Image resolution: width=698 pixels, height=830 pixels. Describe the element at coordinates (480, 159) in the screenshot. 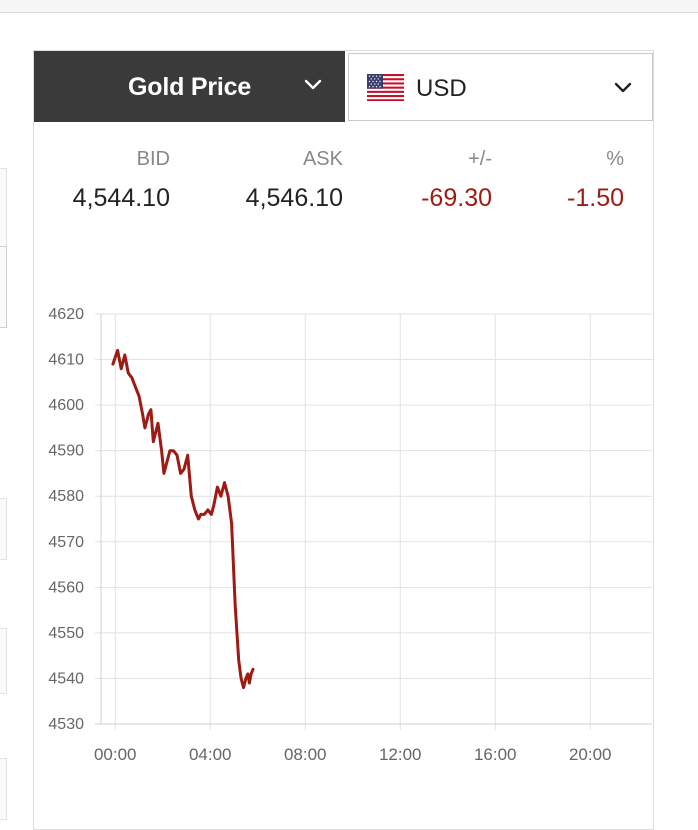

I see `change-header: +/-` at that location.